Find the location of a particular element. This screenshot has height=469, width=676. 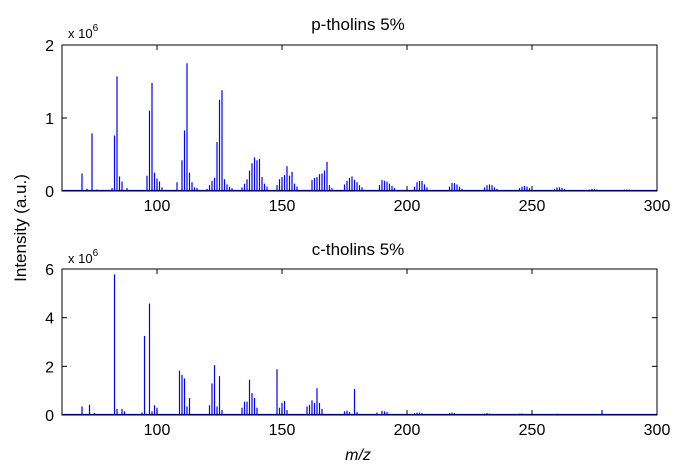

panel-title: p-tholins 5% is located at coordinates (358, 24).